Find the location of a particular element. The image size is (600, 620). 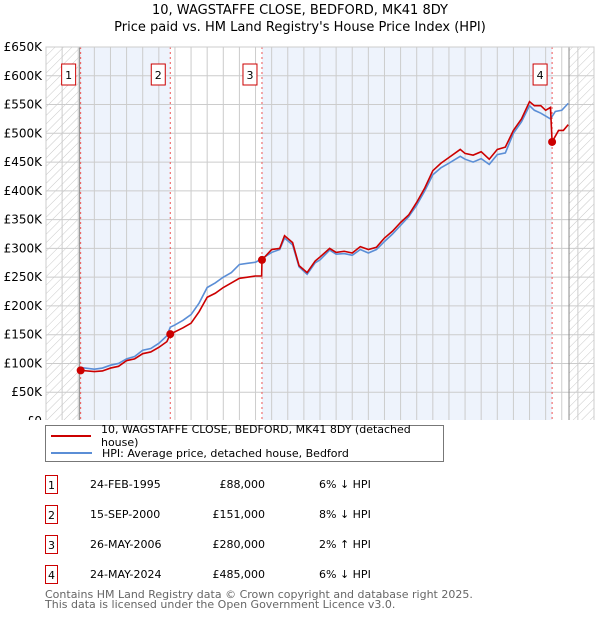

y-tick-label: £350K is located at coordinates (24, 220).